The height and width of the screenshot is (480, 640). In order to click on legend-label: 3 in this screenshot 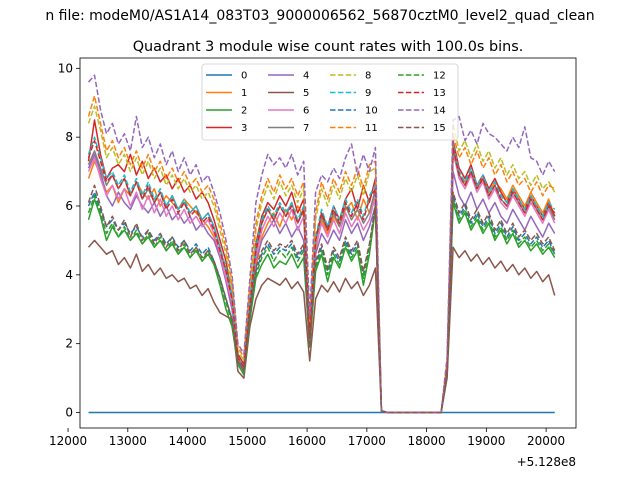, I will do `click(244, 128)`.